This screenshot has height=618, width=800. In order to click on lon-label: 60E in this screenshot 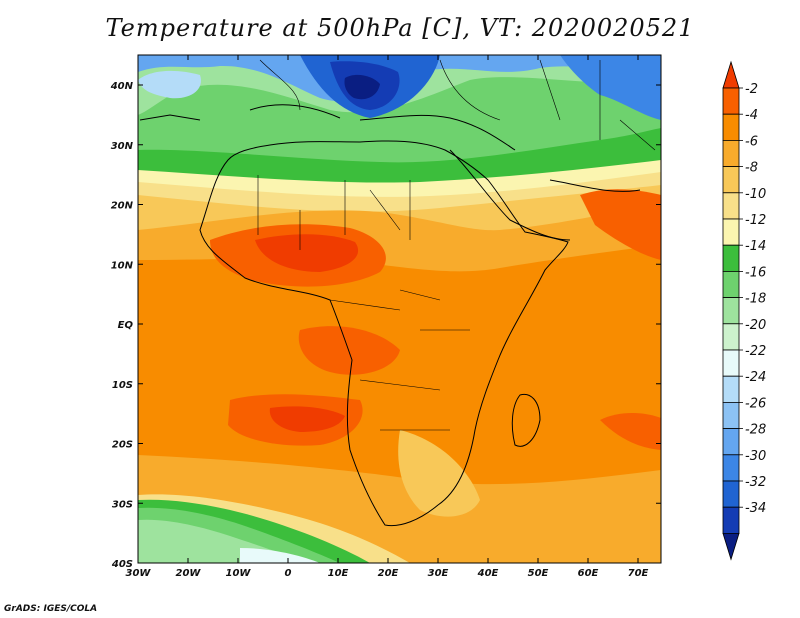, I will do `click(588, 573)`.